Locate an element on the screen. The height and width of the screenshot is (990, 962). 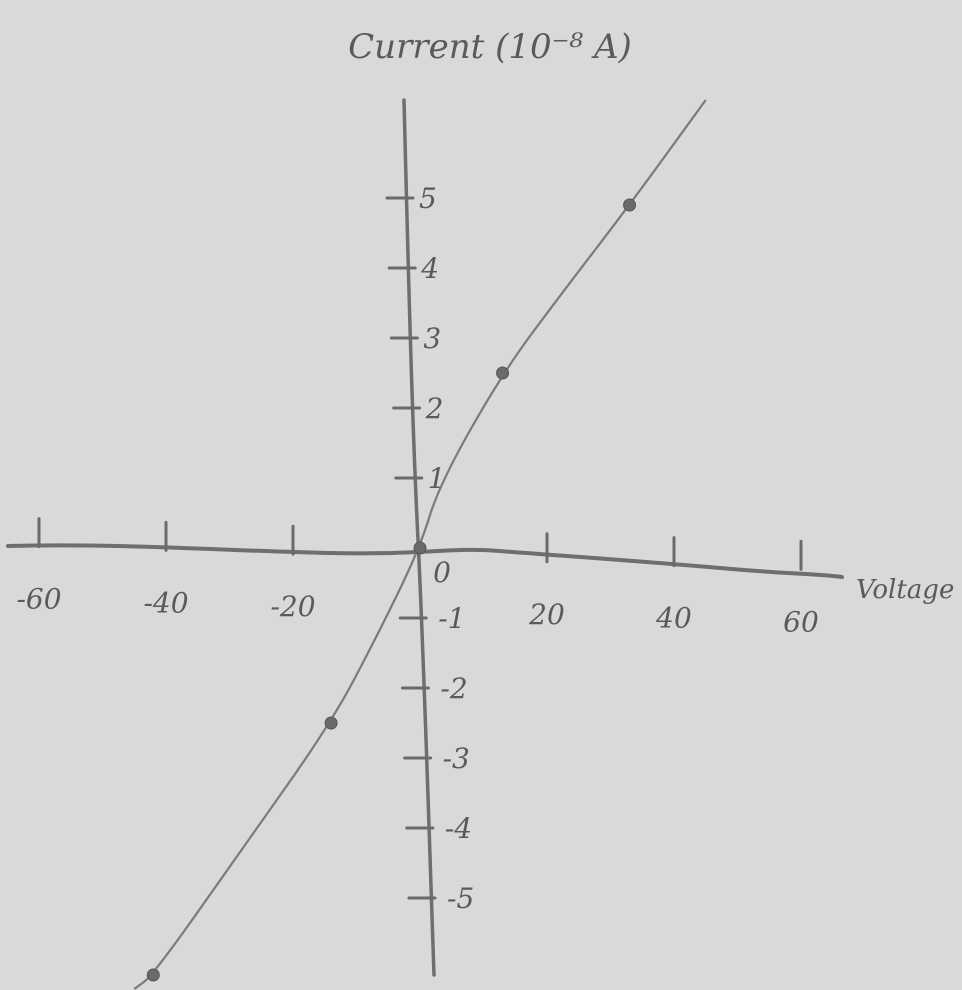
y-tick-label: 5 is located at coordinates (428, 198).